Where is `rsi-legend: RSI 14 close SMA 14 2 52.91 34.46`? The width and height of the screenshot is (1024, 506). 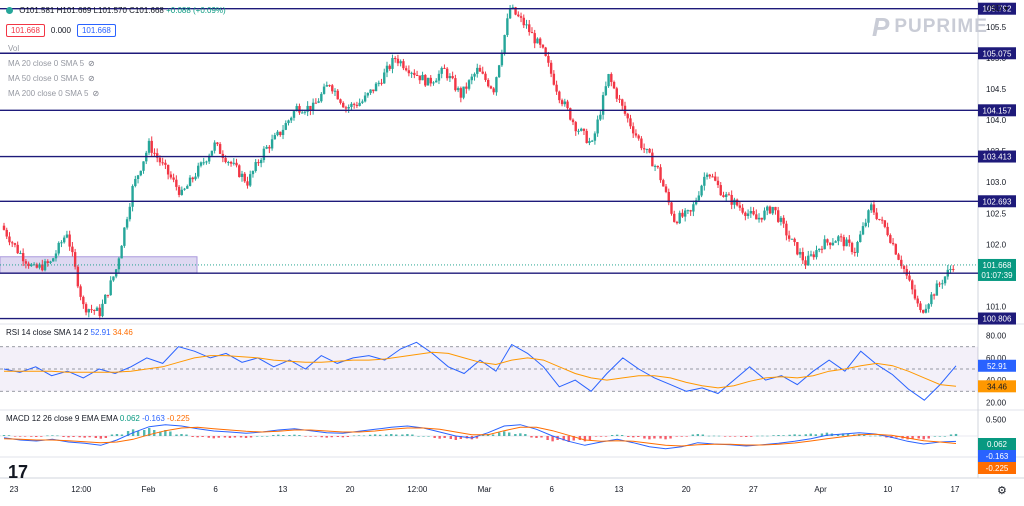 rsi-legend: RSI 14 close SMA 14 2 52.91 34.46 is located at coordinates (69, 332).